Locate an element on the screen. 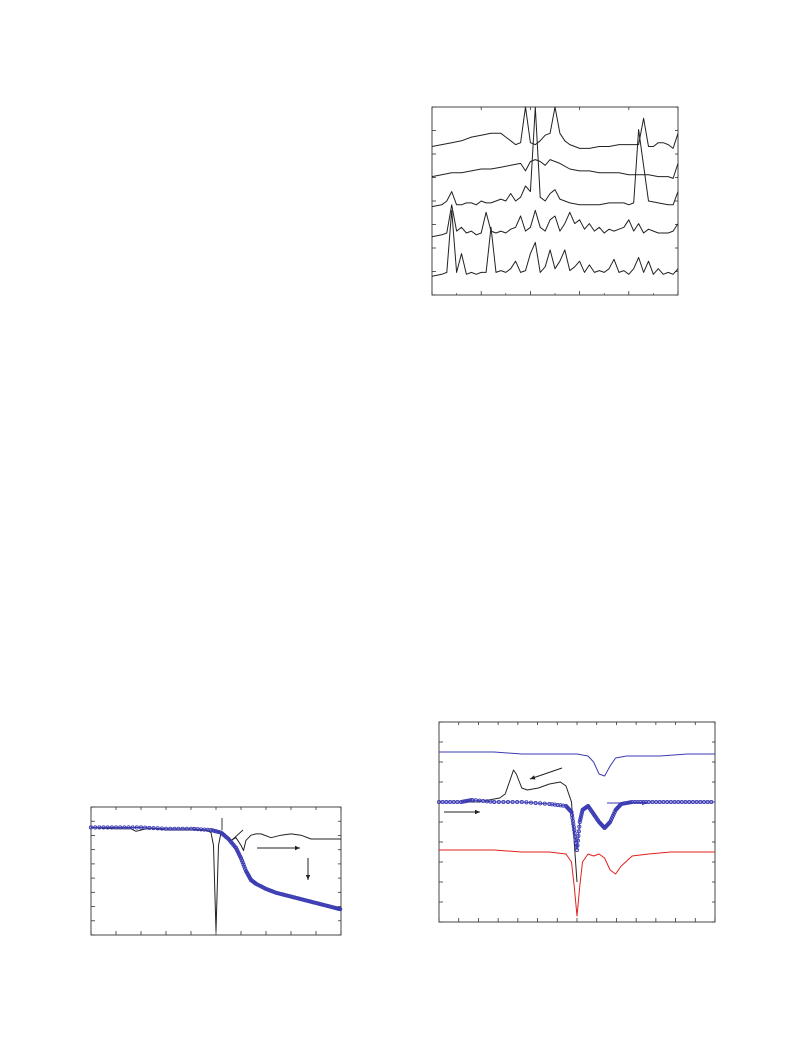 This screenshot has height=1057, width=793. tga-curves-chart is located at coordinates (217, 866).